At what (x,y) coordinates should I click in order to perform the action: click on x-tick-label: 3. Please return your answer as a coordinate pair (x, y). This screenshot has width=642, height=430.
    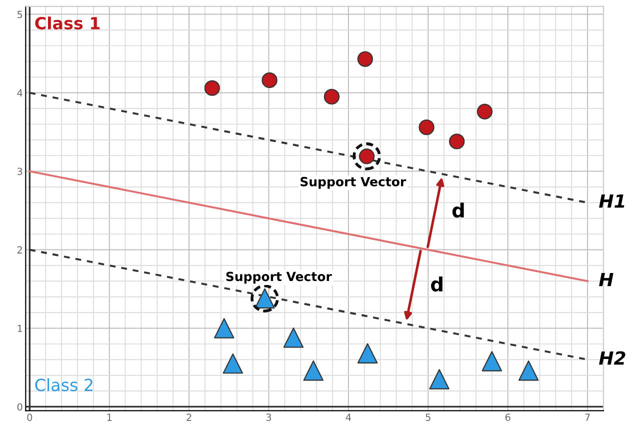
    Looking at the image, I should click on (269, 417).